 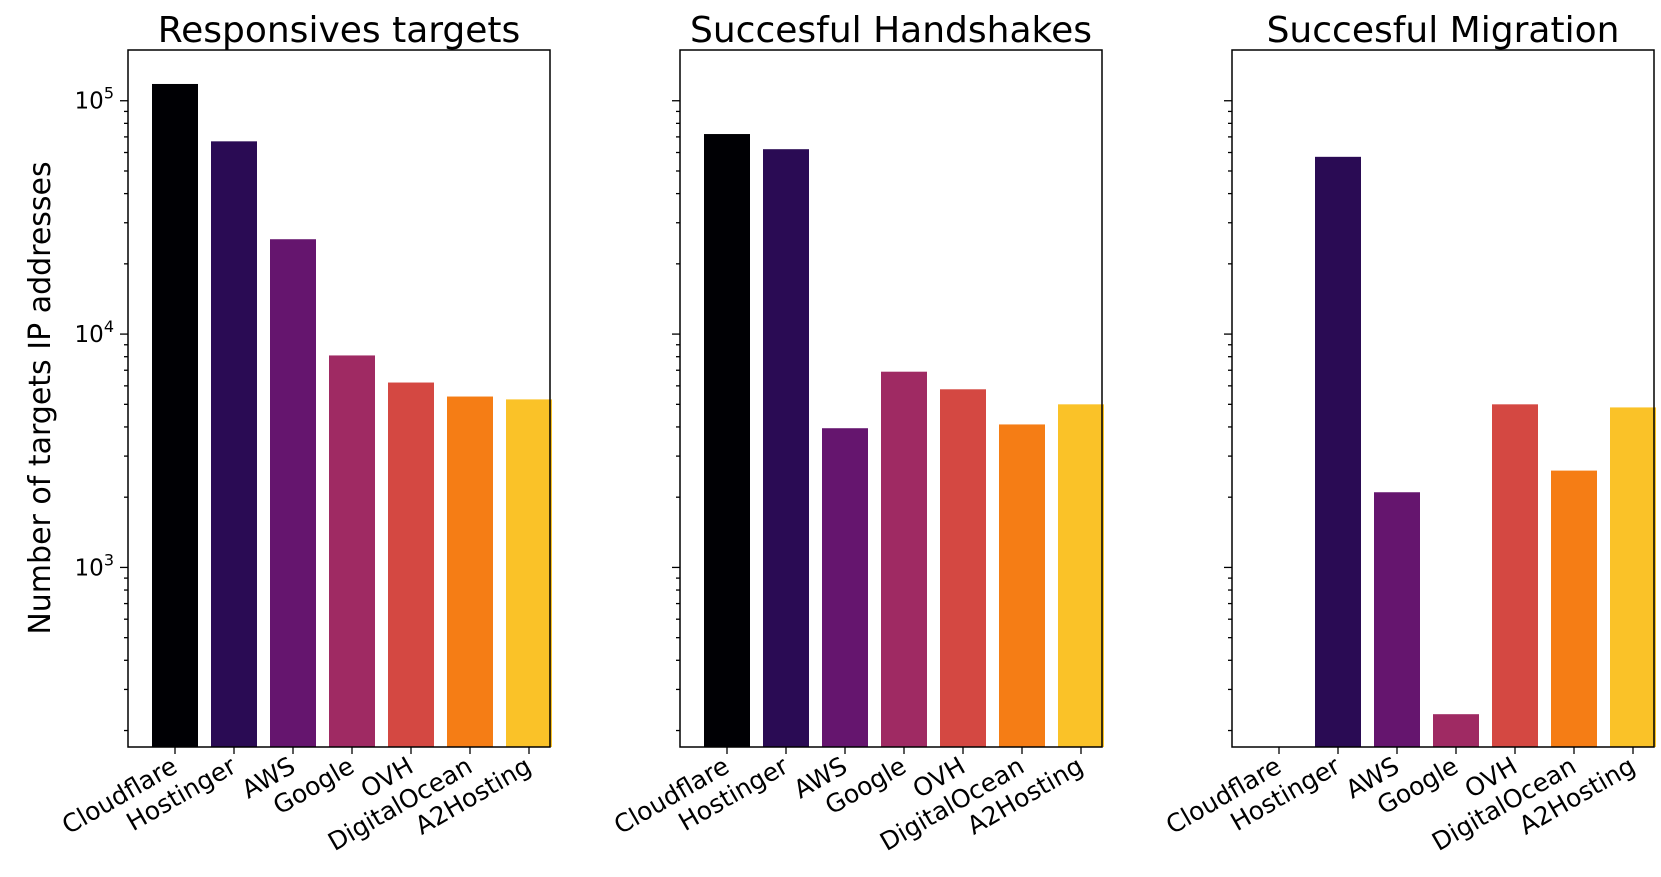 What do you see at coordinates (40, 397) in the screenshot?
I see `y-axis-label: Number of targets IP addresses` at bounding box center [40, 397].